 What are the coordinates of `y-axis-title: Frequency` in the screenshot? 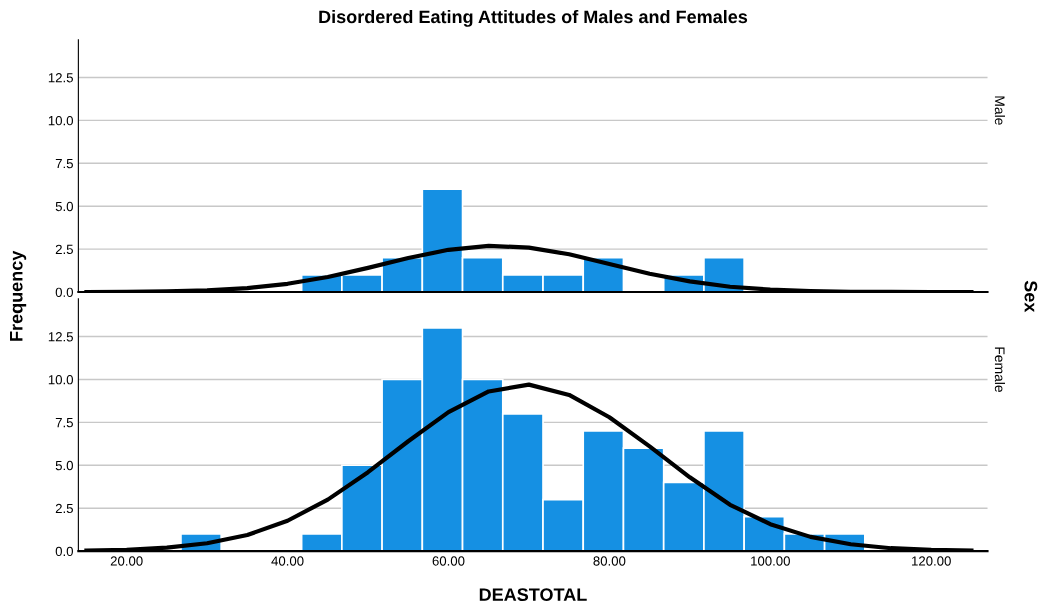 It's located at (18, 295).